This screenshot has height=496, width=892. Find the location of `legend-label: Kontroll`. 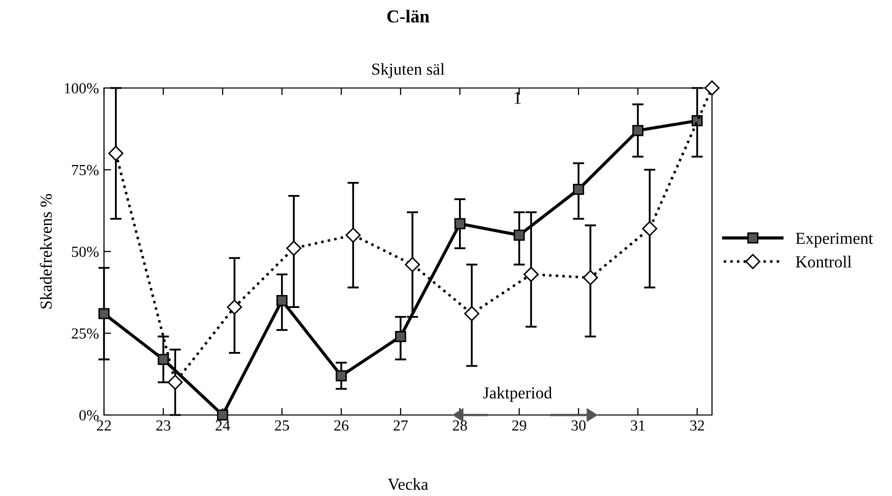

legend-label: Kontroll is located at coordinates (824, 262).